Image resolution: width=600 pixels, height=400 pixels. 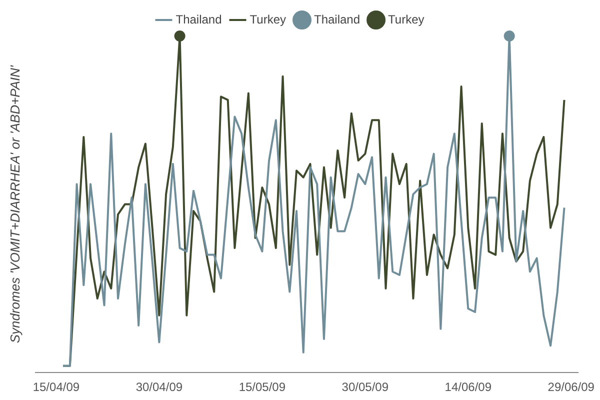 What do you see at coordinates (571, 387) in the screenshot?
I see `x-tick-label: 29/06/09` at bounding box center [571, 387].